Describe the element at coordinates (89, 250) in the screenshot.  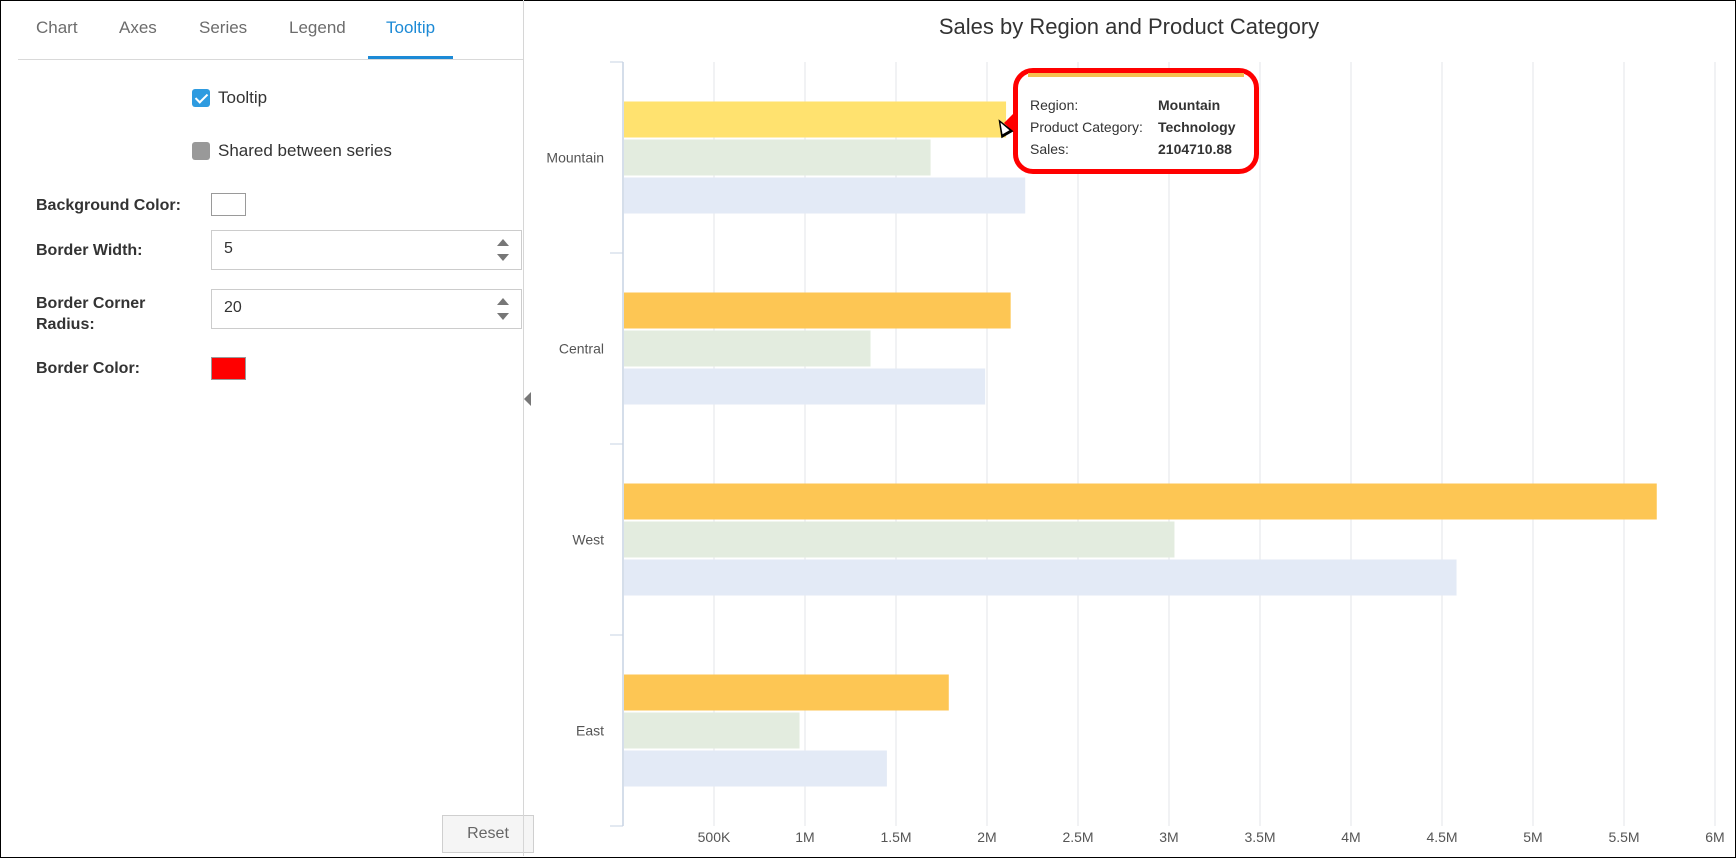
I see `border-width-label: Border Width:` at that location.